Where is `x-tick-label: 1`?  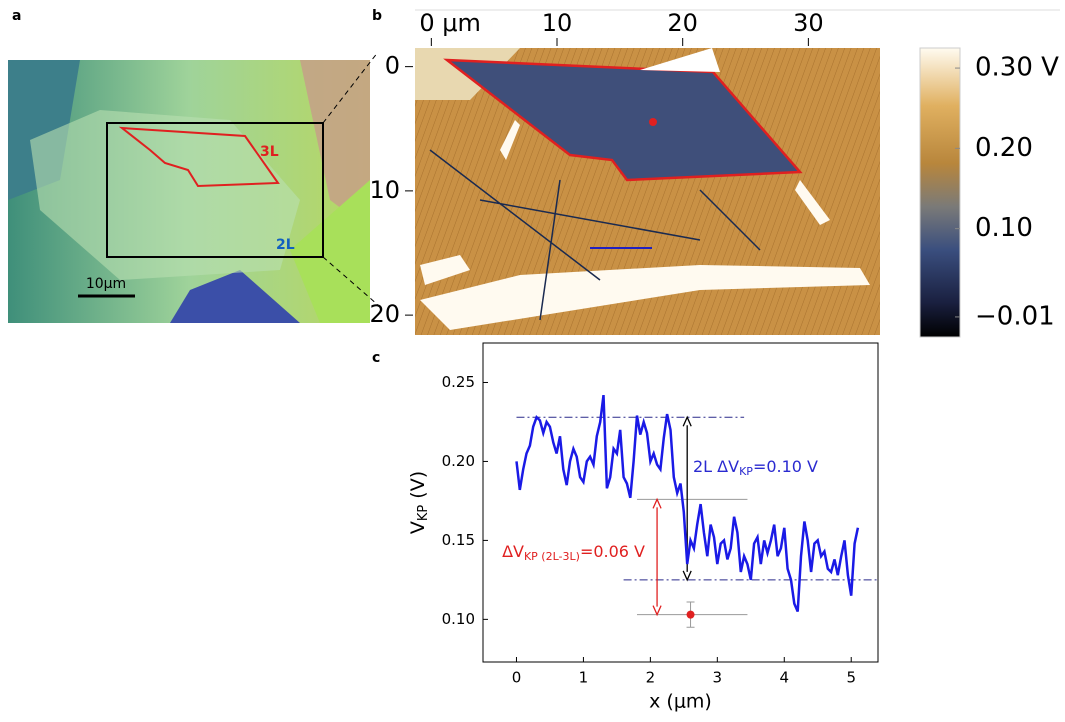 x-tick-label: 1 is located at coordinates (584, 678).